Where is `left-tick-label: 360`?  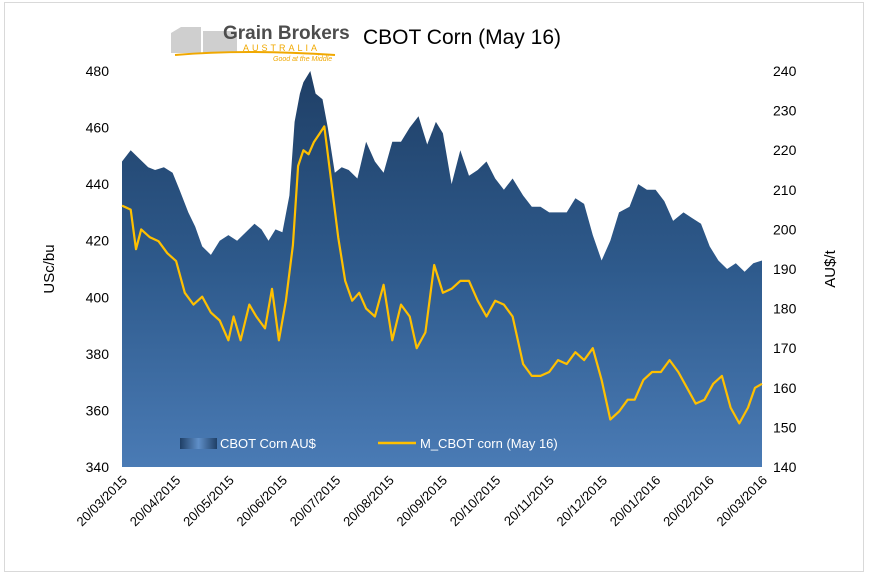
left-tick-label: 360 is located at coordinates (98, 410).